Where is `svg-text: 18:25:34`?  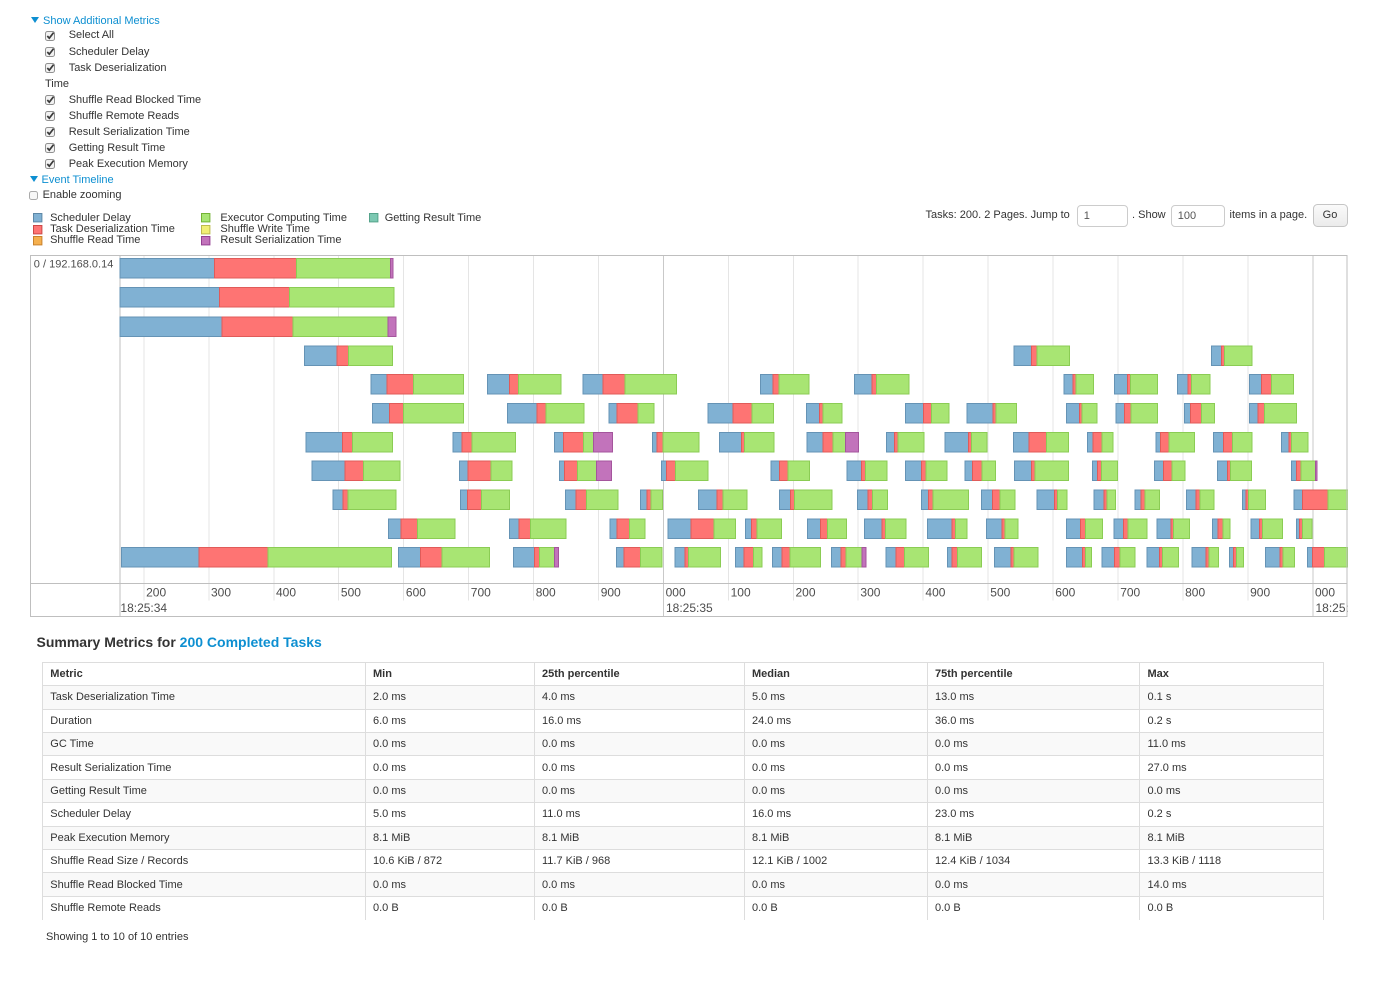 svg-text: 18:25:34 is located at coordinates (143, 608).